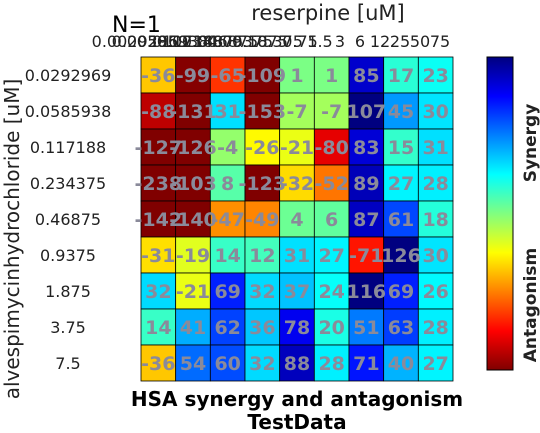  I want to click on cell-value-label: 18, so click(435, 220).